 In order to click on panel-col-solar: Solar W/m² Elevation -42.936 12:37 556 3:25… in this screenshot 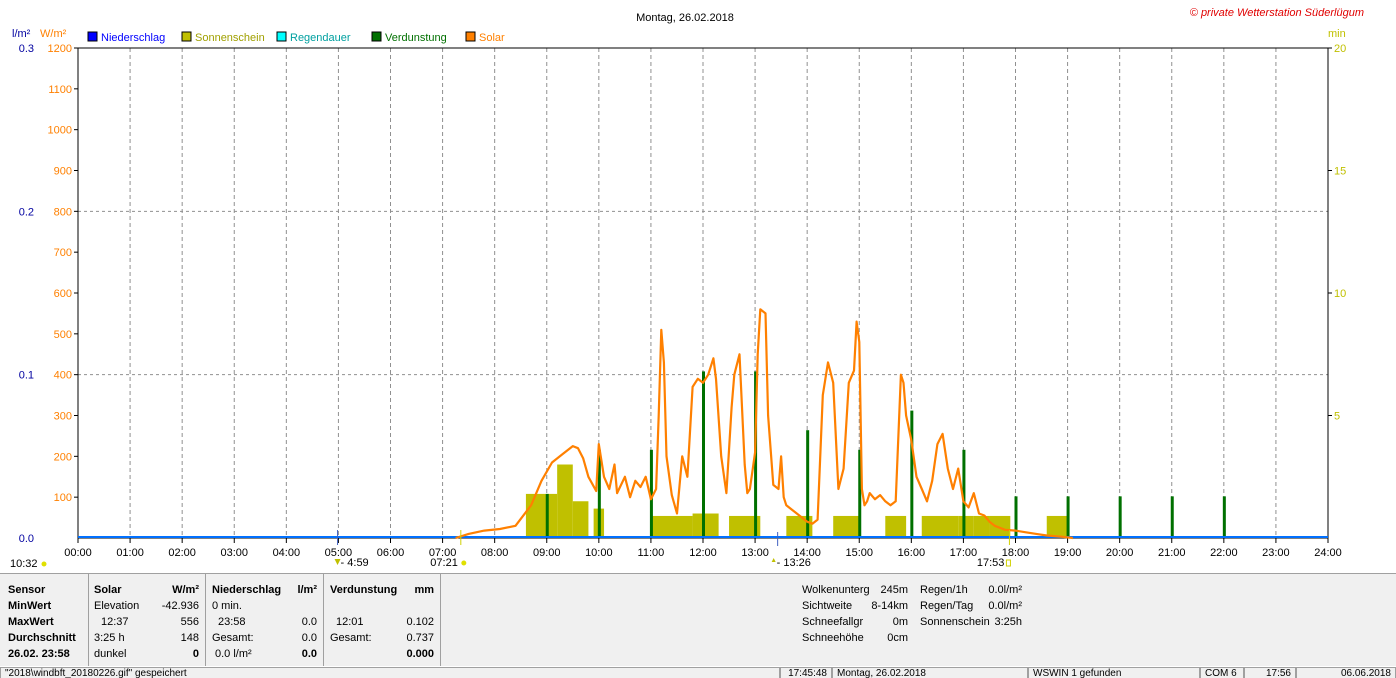, I will do `click(147, 620)`.